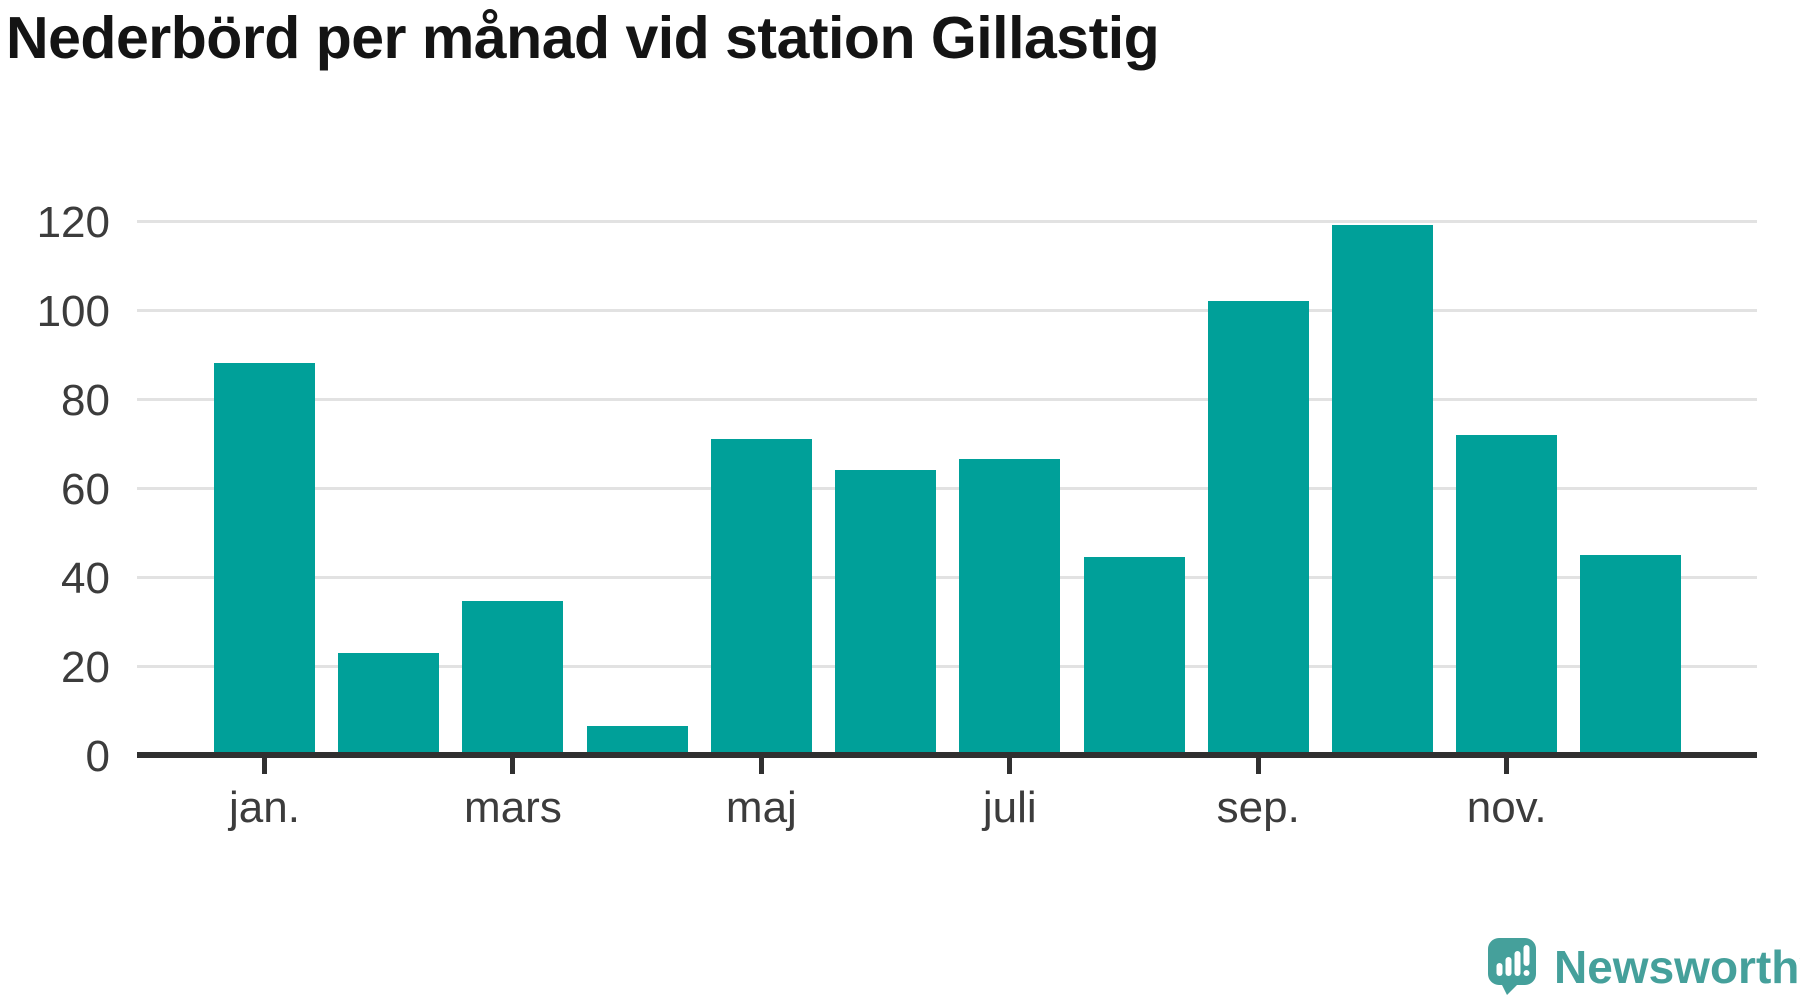 This screenshot has height=1000, width=1800. I want to click on bar-maj, so click(761, 597).